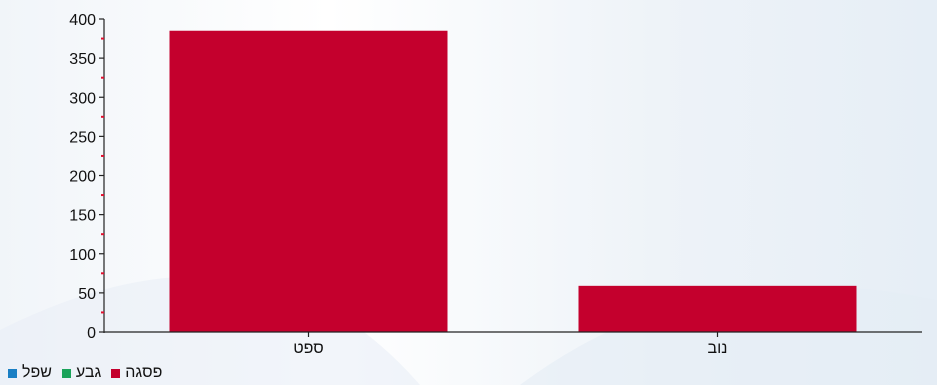  Describe the element at coordinates (82, 177) in the screenshot. I see `y-tick-label: 200` at that location.